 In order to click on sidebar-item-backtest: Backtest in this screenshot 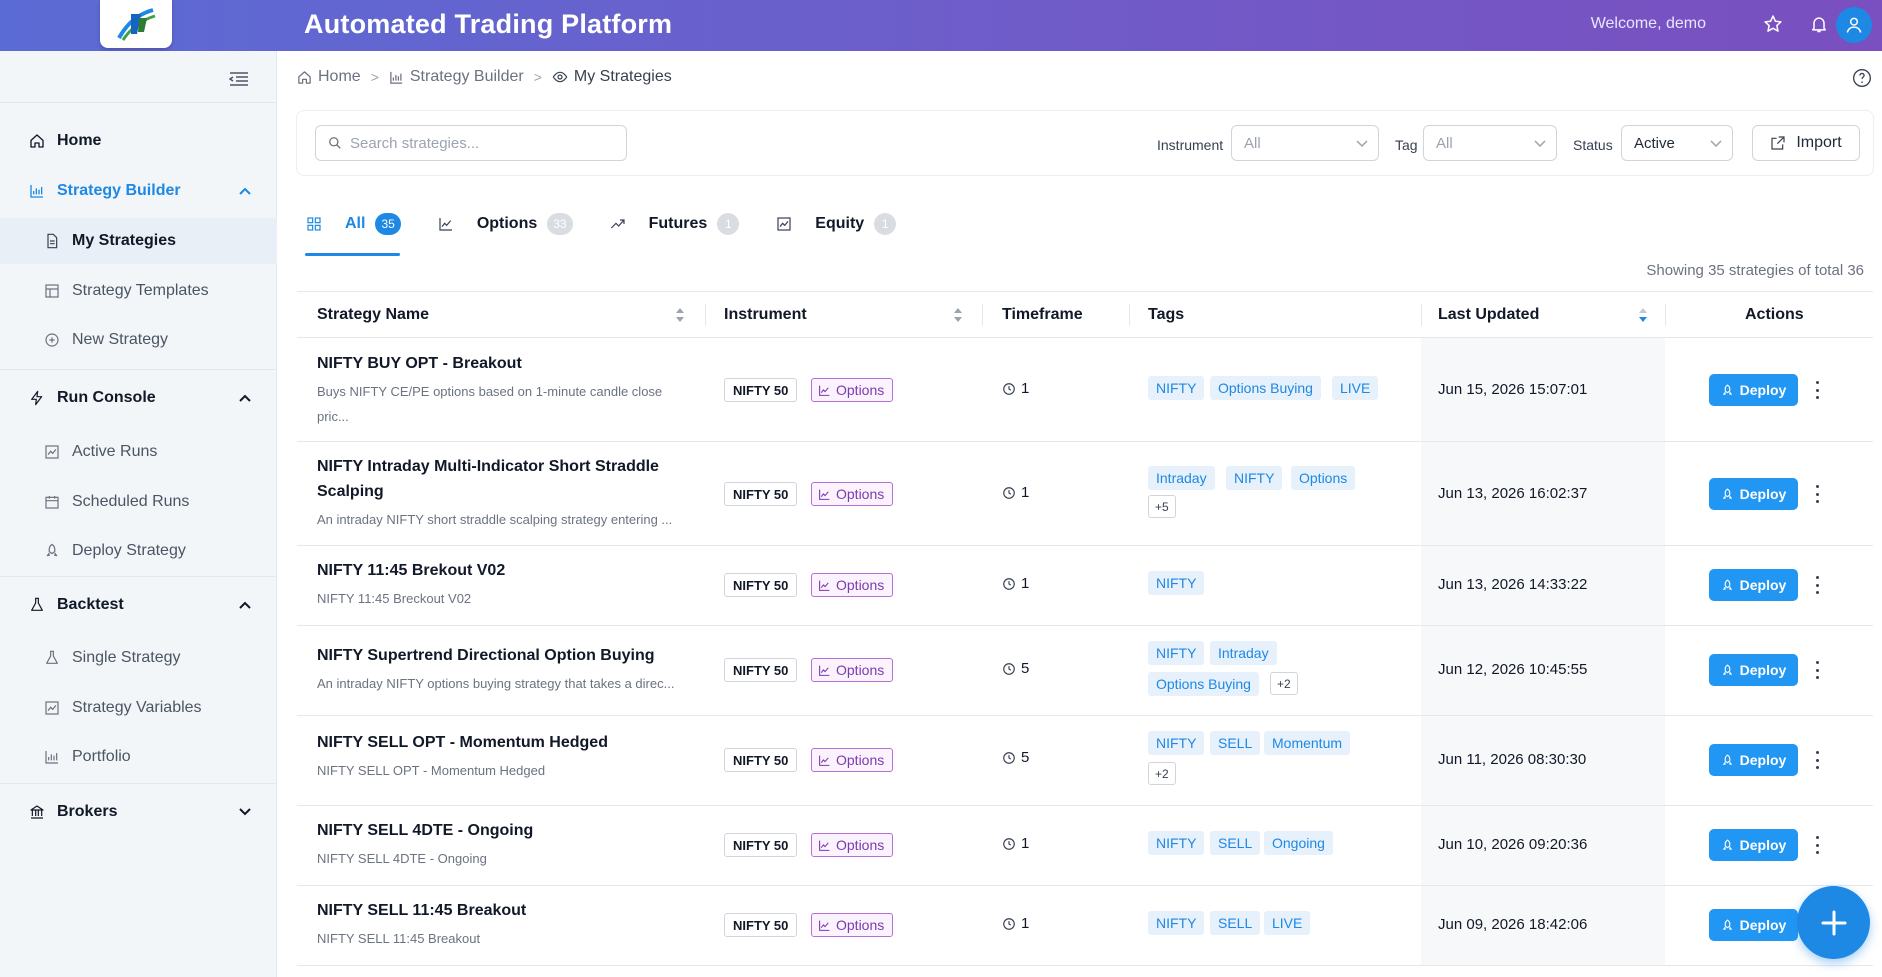, I will do `click(138, 605)`.